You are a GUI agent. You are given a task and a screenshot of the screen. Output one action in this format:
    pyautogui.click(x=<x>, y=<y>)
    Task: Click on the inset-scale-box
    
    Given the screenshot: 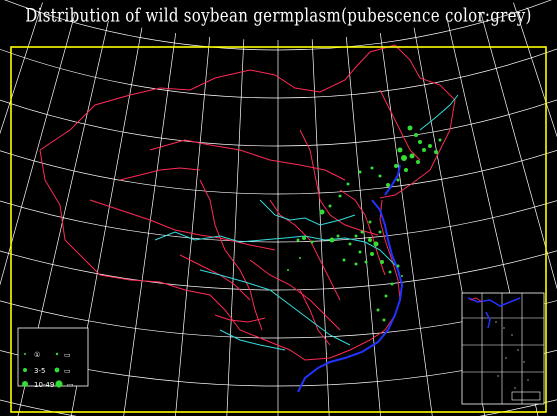 What is the action you would take?
    pyautogui.click(x=526, y=396)
    